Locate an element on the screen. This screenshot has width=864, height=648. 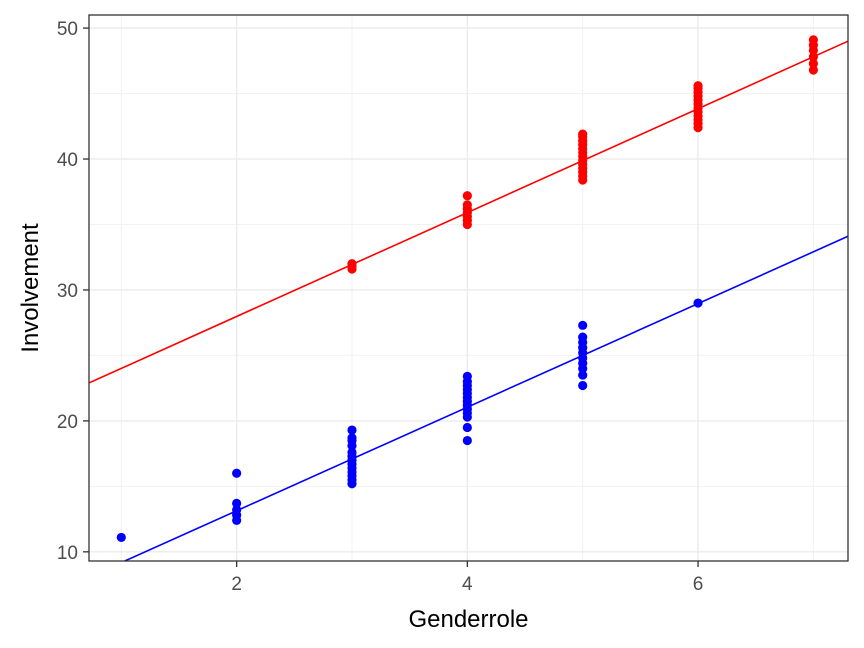
y-axis-title: Involvement is located at coordinates (30, 288).